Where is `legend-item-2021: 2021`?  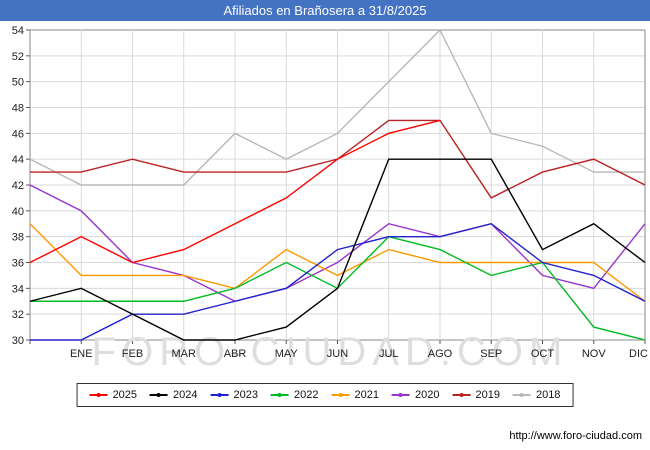 legend-item-2021: 2021 is located at coordinates (355, 395).